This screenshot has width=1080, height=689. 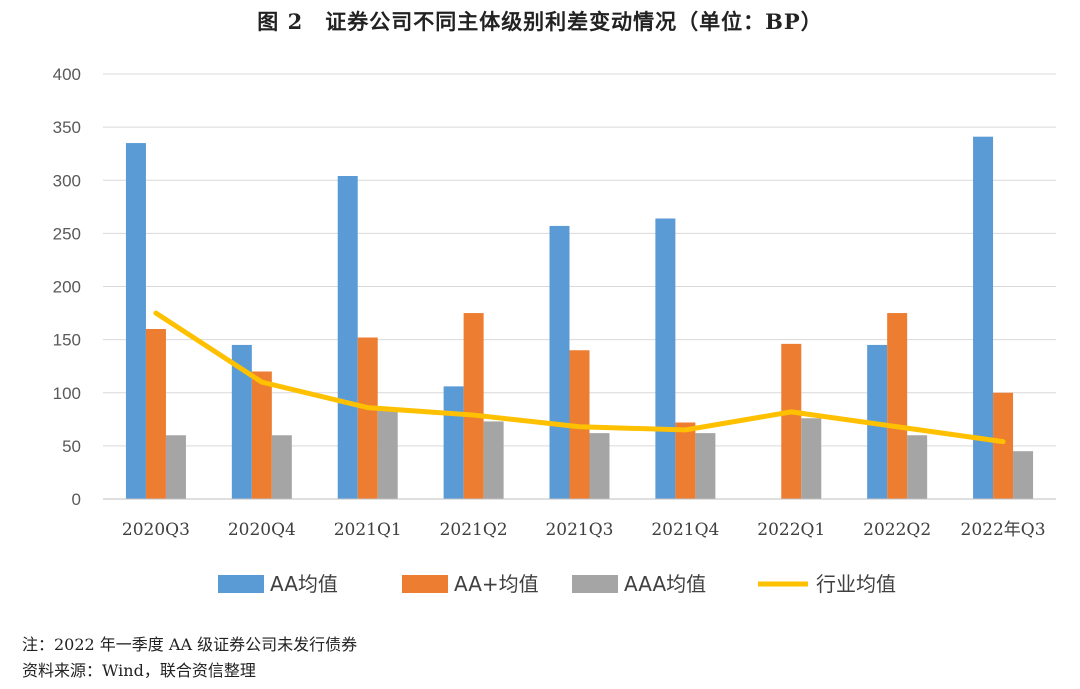 What do you see at coordinates (557, 584) in the screenshot?
I see `legend: AA均值 AA+均值 AAA均值 行业均值` at bounding box center [557, 584].